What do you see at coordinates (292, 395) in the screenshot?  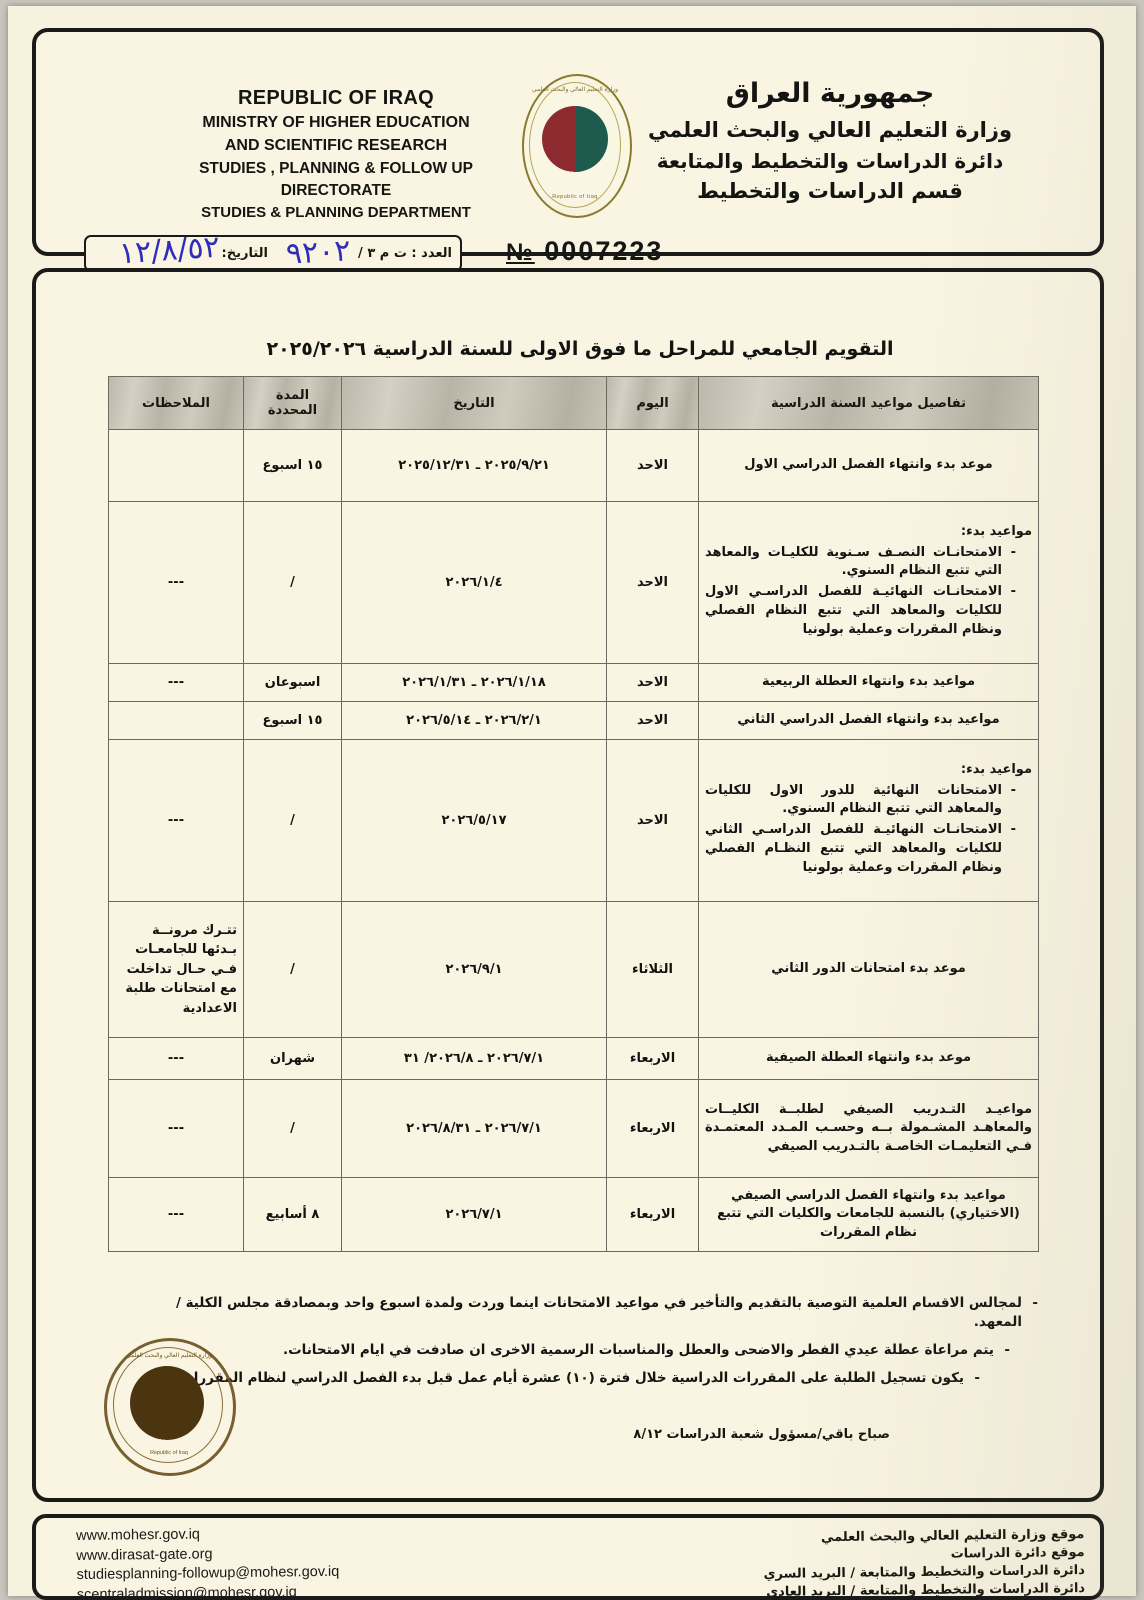 I see `column-header-duration-line1: المدة` at bounding box center [292, 395].